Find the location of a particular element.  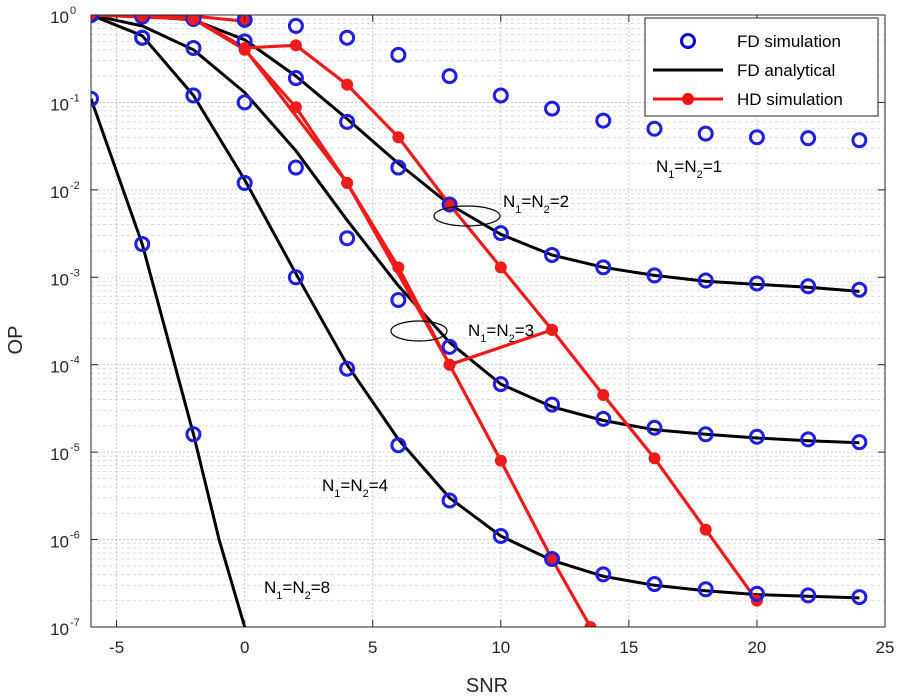

y-tick-exponent: -5 is located at coordinates (75, 448).